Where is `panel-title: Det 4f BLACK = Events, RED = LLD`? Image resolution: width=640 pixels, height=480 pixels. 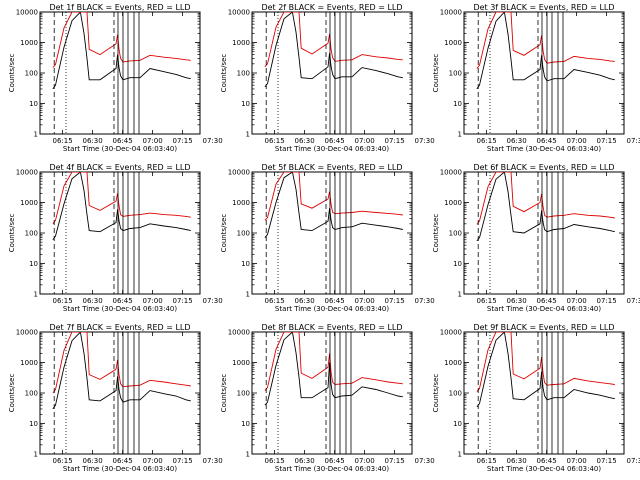
panel-title: Det 4f BLACK = Events, RED = LLD is located at coordinates (119, 167).